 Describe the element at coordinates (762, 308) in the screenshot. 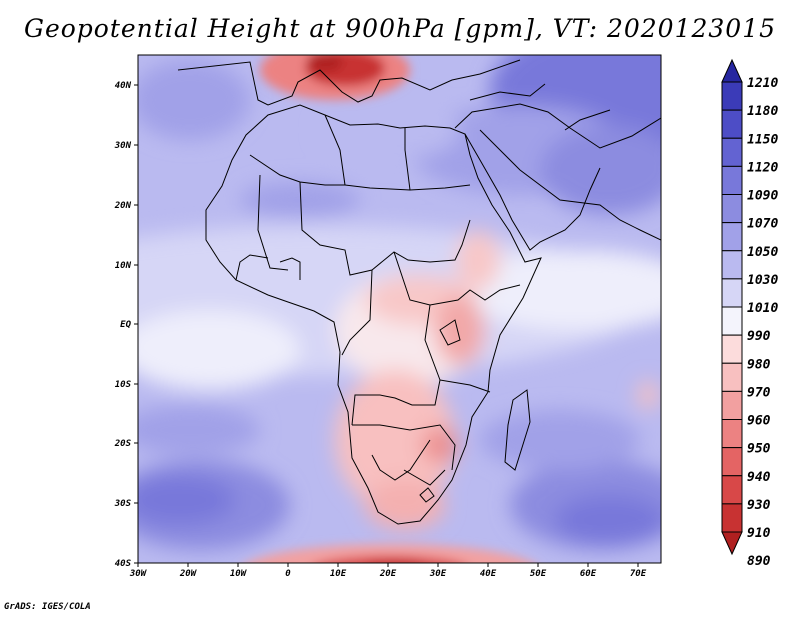

I see `colorbar-level-label: 1010` at that location.